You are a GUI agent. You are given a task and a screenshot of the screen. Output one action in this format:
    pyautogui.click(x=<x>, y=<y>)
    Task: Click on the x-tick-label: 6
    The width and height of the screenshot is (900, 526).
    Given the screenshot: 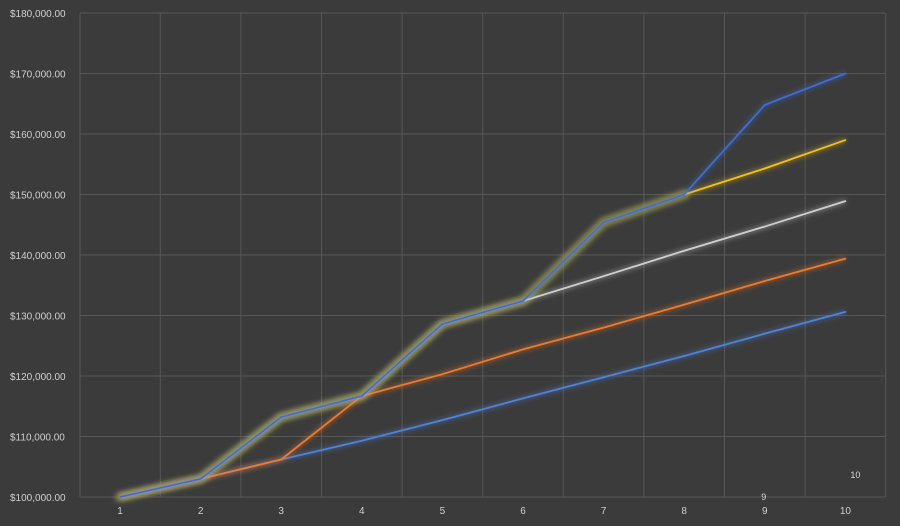 What is the action you would take?
    pyautogui.click(x=523, y=511)
    